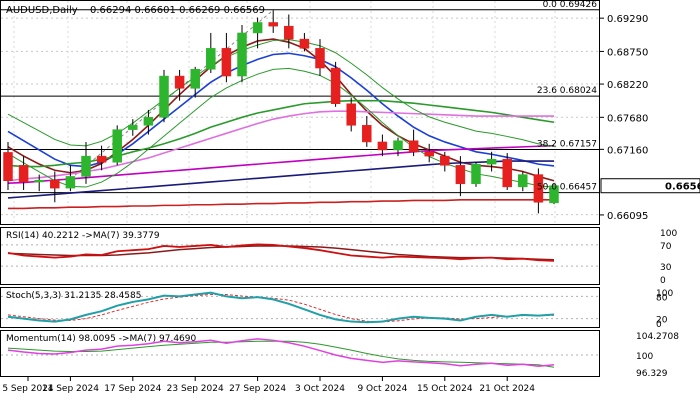 The height and width of the screenshot is (404, 700). I want to click on price-tick-label: 0.68220, so click(627, 85).